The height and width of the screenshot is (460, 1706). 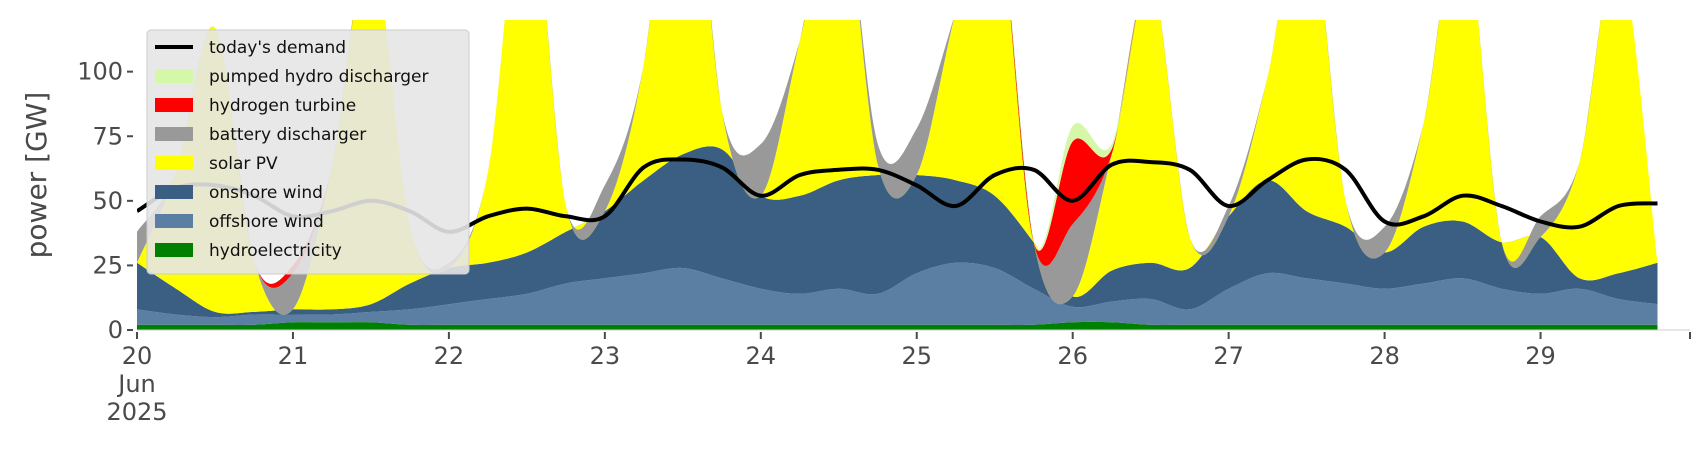 I want to click on x-tick-label: 20, so click(x=137, y=356).